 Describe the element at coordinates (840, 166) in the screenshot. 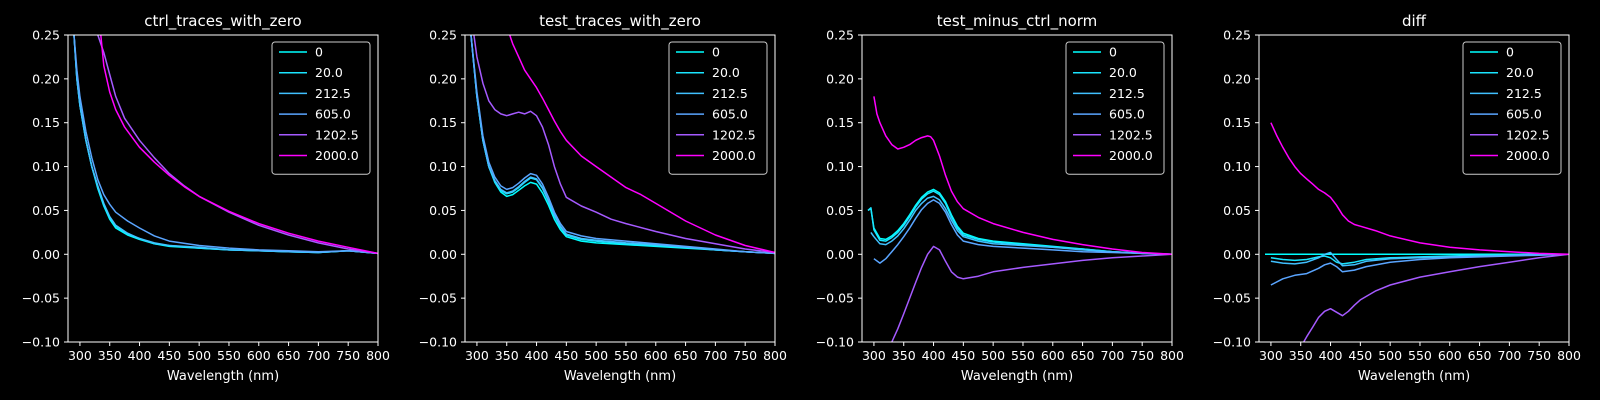

I see `y-tick-label: 0.10` at that location.